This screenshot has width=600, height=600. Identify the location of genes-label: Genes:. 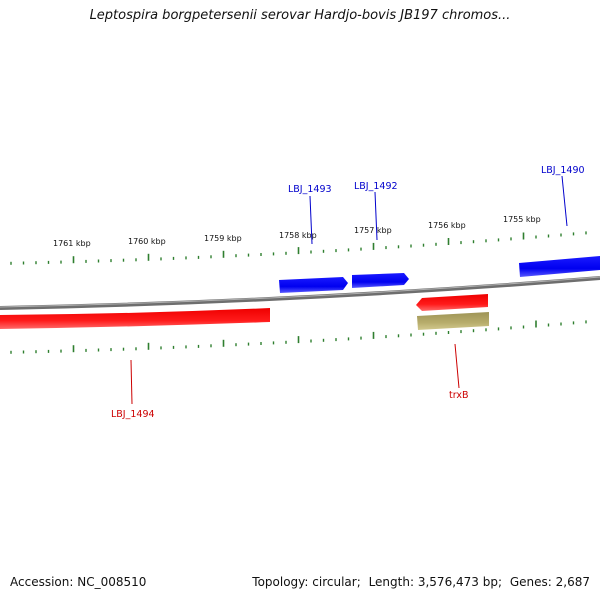
(530, 582).